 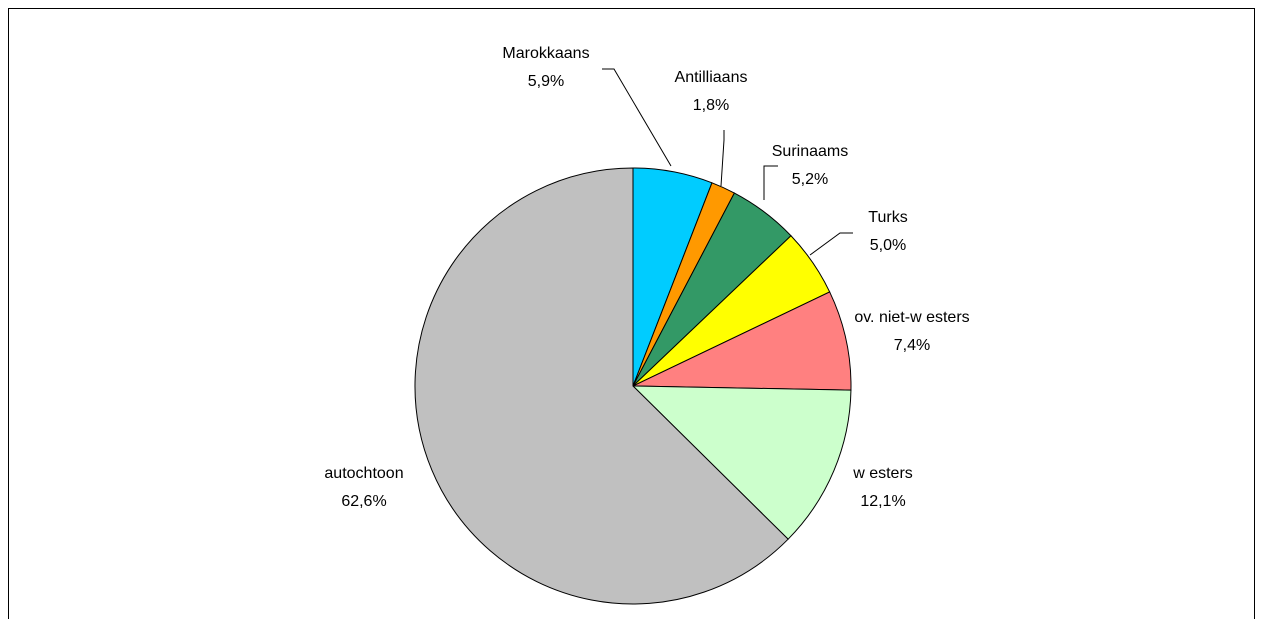 What do you see at coordinates (363, 501) in the screenshot?
I see `slice-percentage-label: 62,6%` at bounding box center [363, 501].